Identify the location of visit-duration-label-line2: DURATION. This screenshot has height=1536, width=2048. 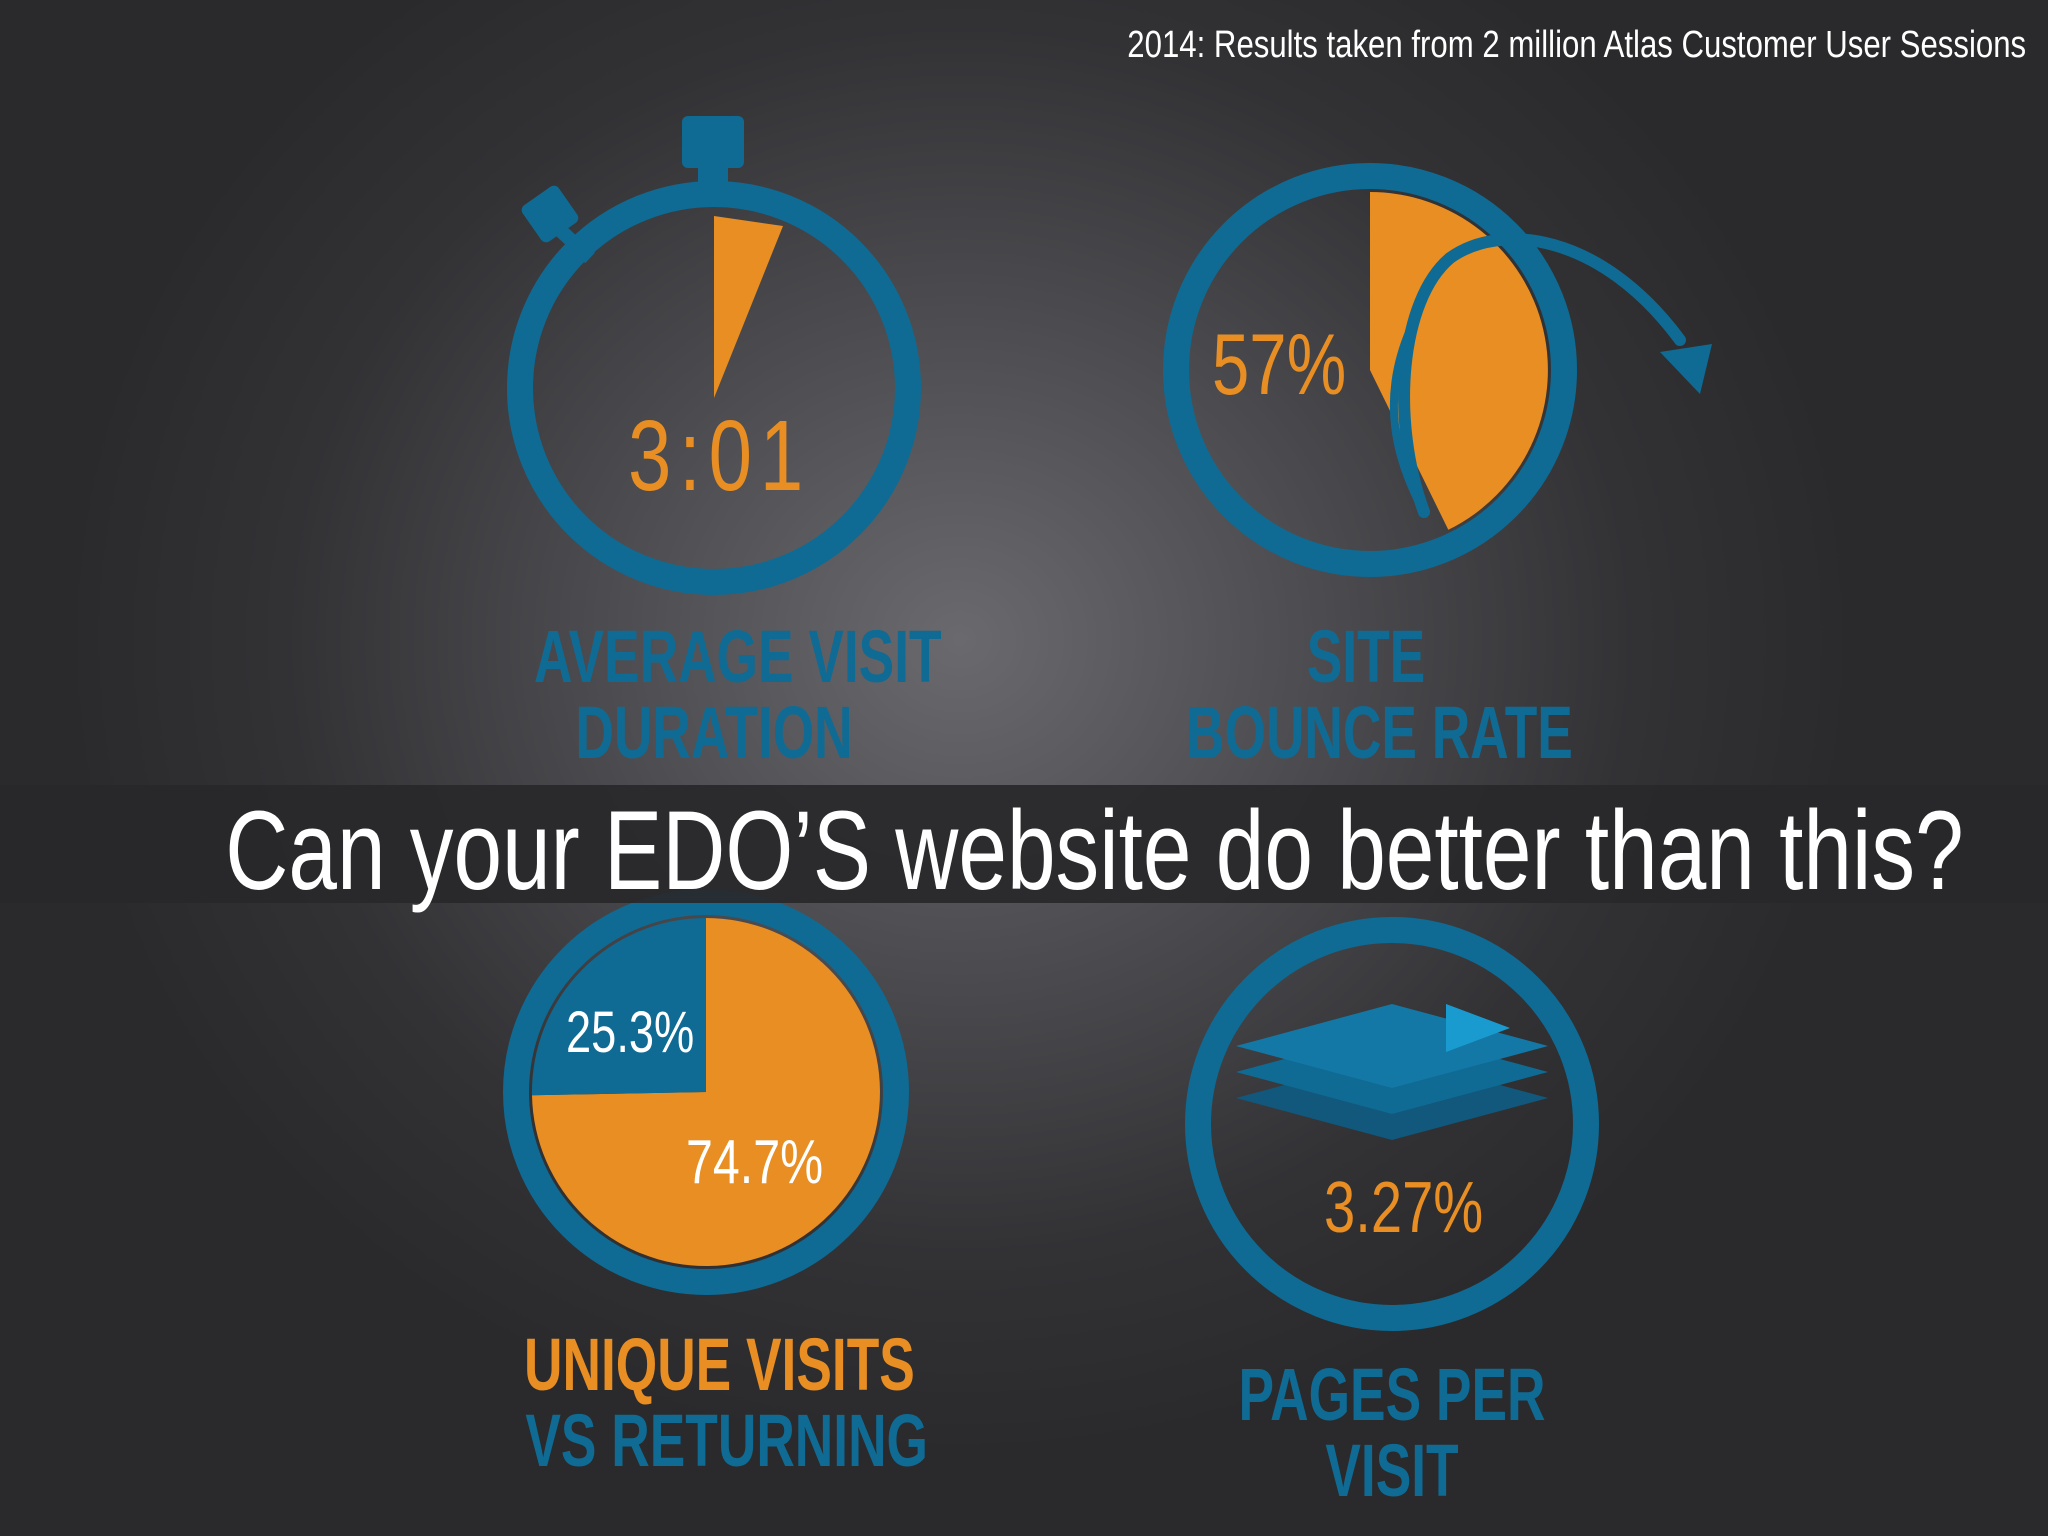
(714, 732).